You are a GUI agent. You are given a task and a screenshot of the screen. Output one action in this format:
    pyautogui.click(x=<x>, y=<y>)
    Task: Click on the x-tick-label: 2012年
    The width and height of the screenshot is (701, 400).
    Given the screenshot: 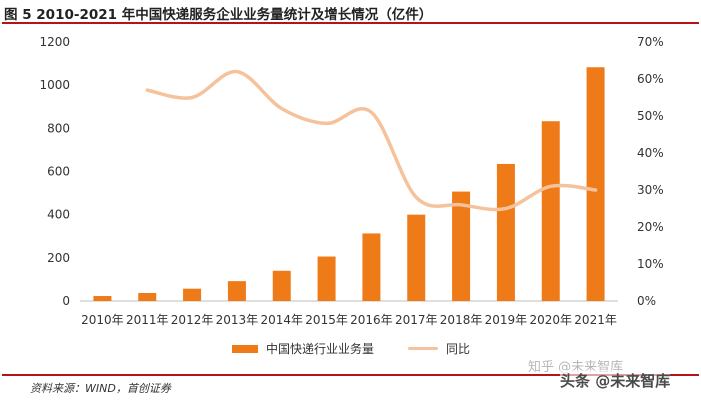 What is the action you would take?
    pyautogui.click(x=192, y=320)
    